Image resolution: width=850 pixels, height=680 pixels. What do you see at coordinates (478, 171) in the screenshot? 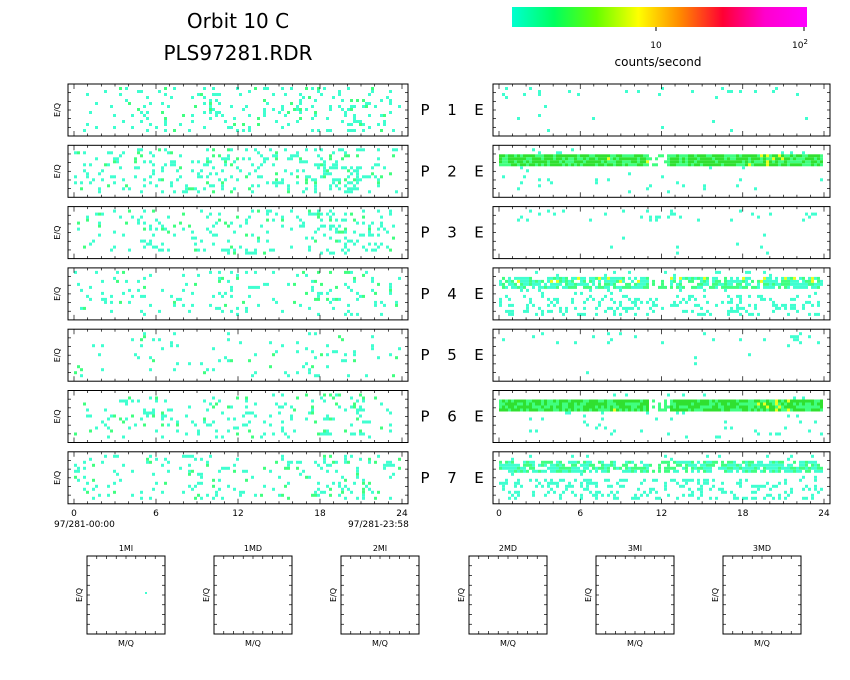
I see `channel-e-label: E` at bounding box center [478, 171].